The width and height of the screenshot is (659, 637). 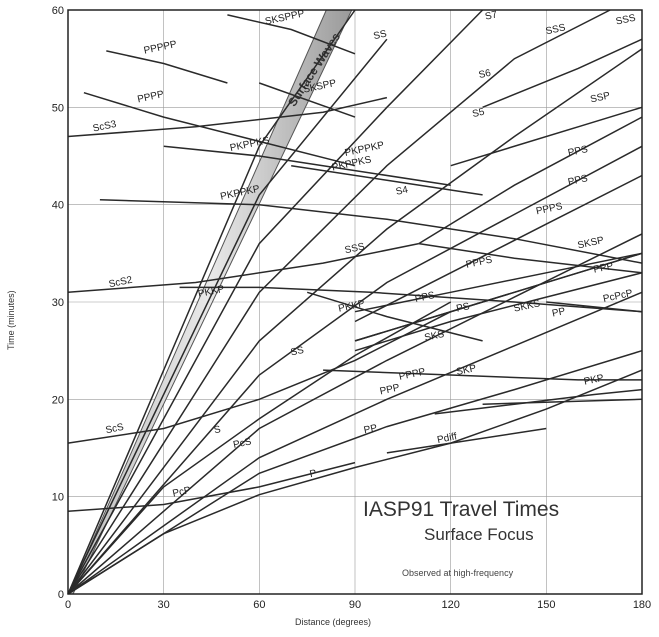 What do you see at coordinates (594, 380) in the screenshot?
I see `phase-label: PKP` at bounding box center [594, 380].